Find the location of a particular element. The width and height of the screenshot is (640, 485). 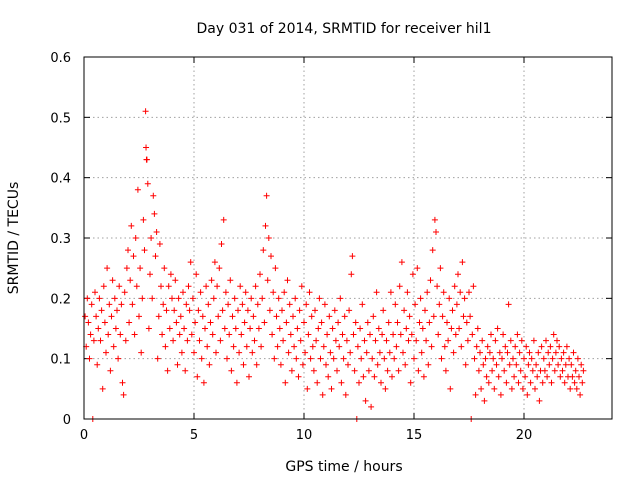

x-tick-label: 15 is located at coordinates (414, 435).